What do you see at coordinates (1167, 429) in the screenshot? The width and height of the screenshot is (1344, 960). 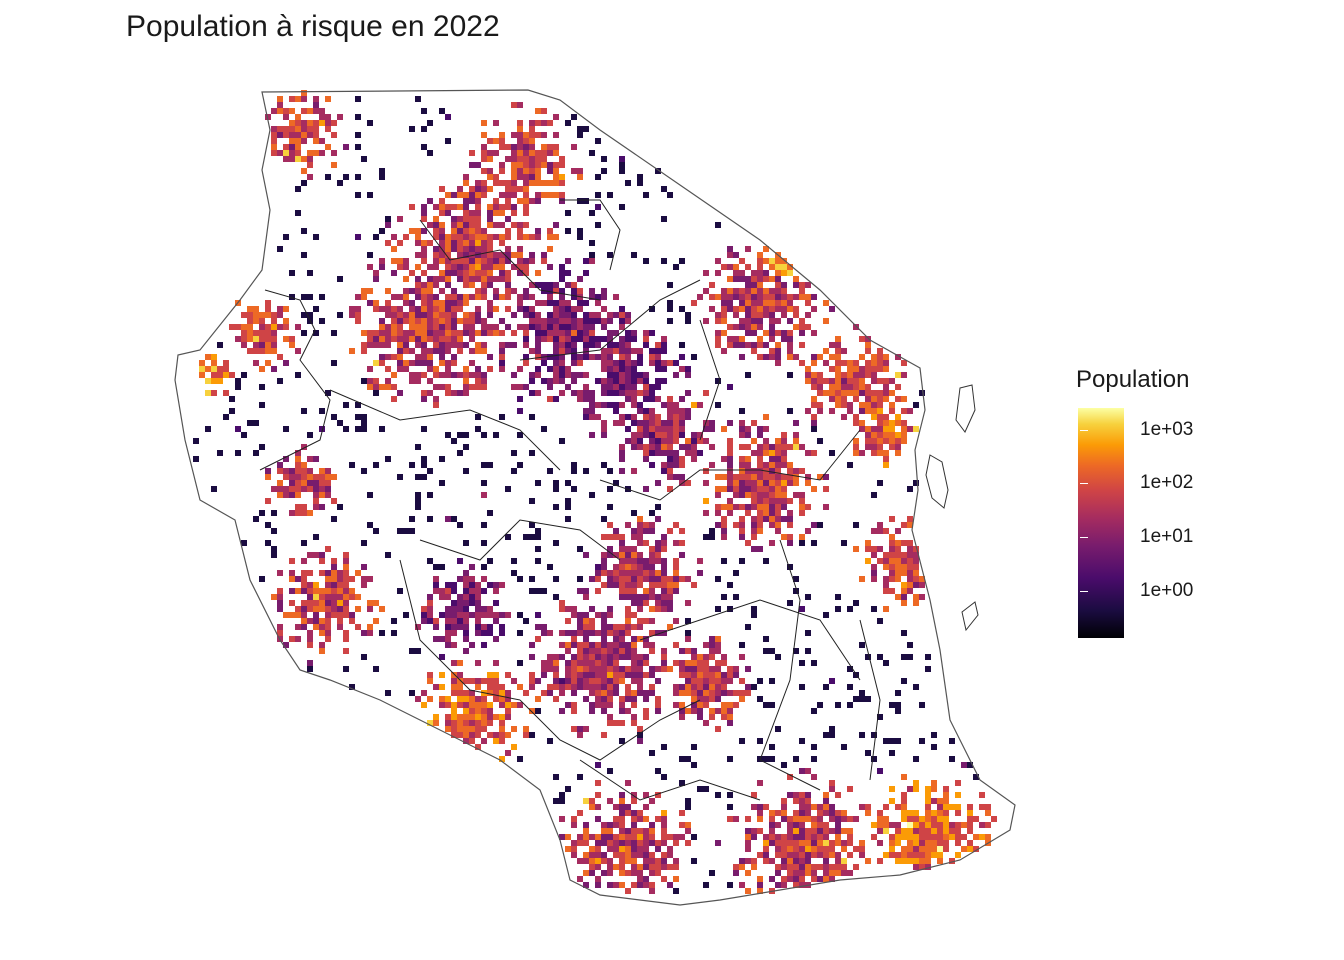 I see `legend-tick-label: 1e+03` at bounding box center [1167, 429].